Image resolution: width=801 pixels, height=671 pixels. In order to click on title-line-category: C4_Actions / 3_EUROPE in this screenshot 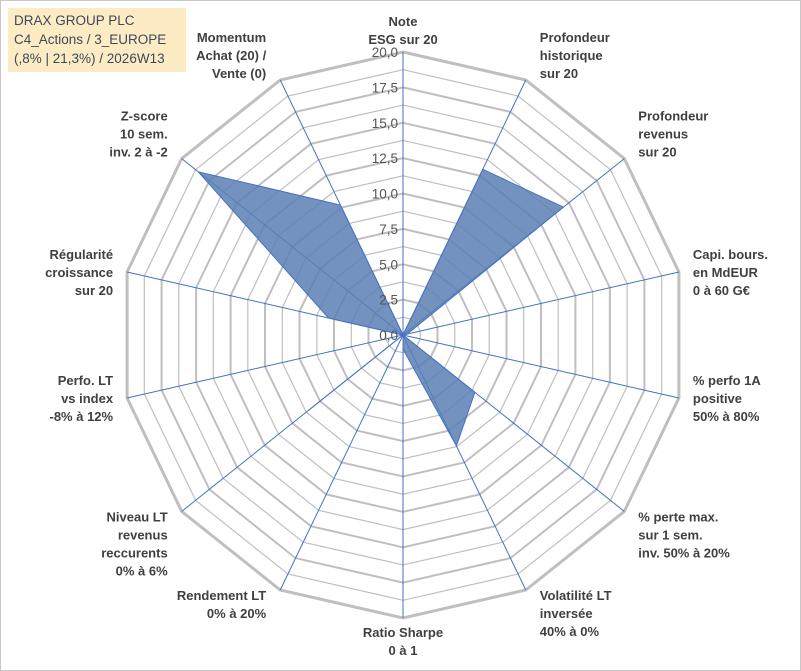, I will do `click(90, 39)`.